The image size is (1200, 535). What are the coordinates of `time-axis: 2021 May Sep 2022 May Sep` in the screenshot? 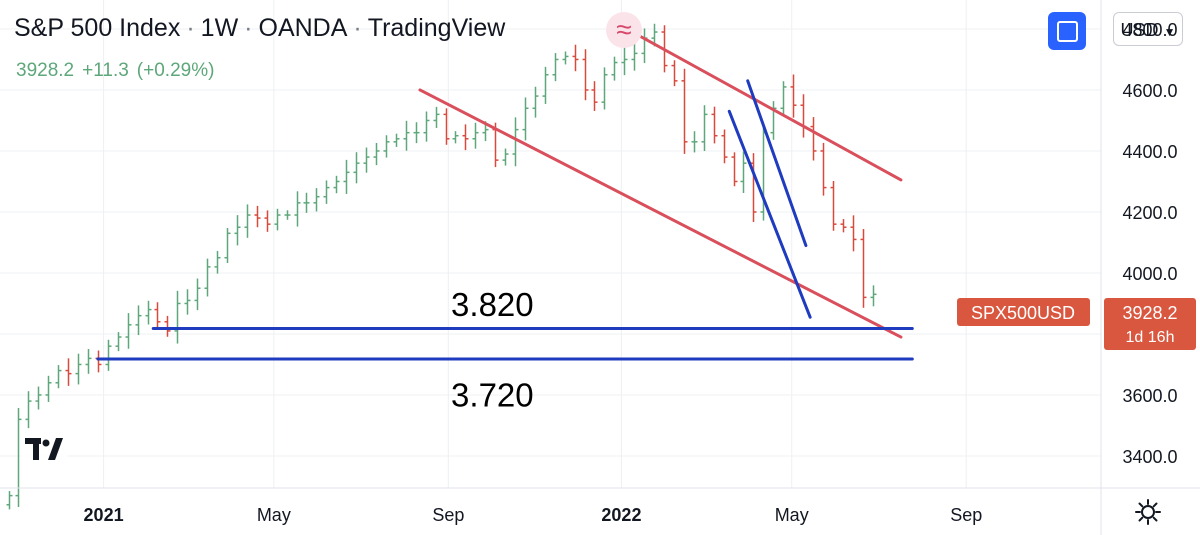 It's located at (533, 515).